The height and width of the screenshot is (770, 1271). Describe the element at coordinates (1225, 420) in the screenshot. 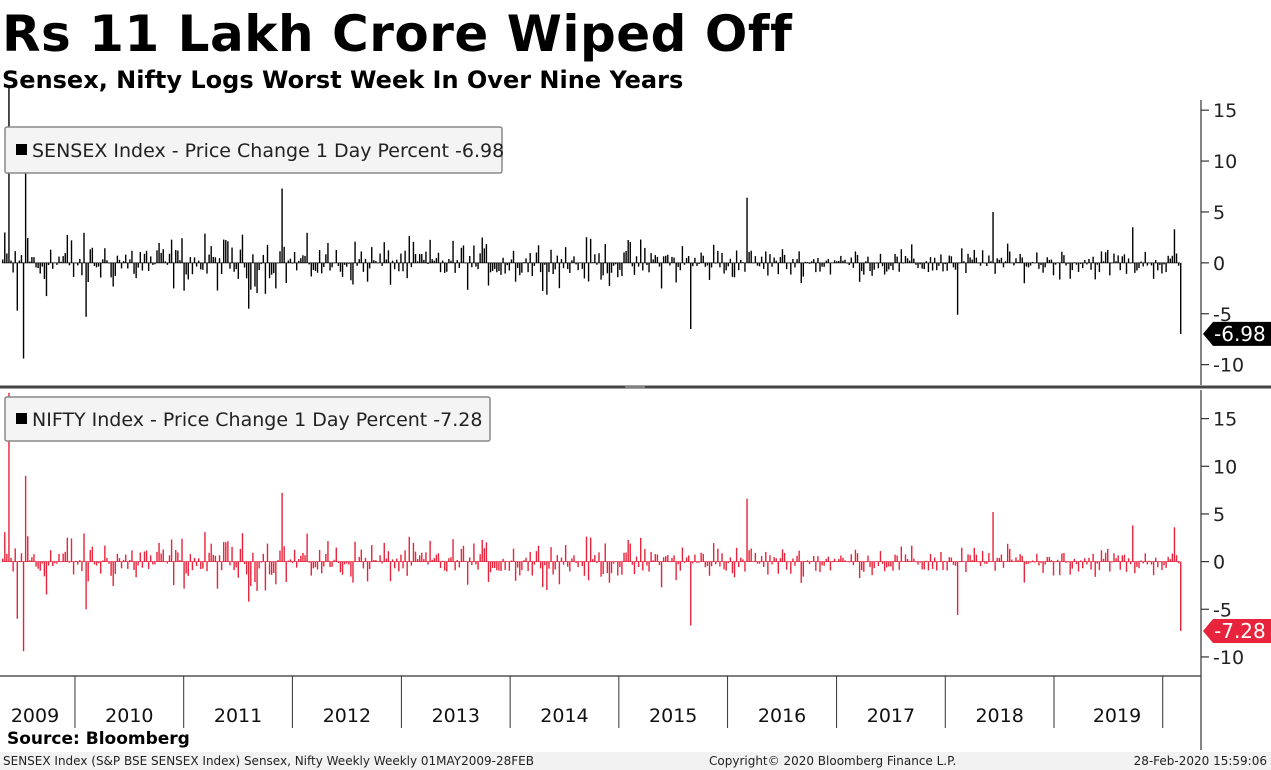

I see `nifty-y-tick-label: 15` at that location.